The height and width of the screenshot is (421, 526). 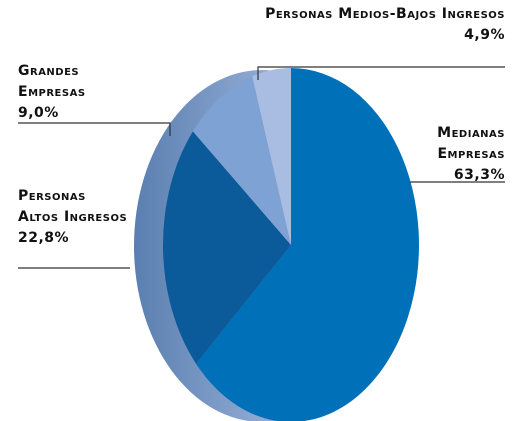 I want to click on slice-label: Personas Altos Ingresos 22,8%, so click(x=73, y=217).